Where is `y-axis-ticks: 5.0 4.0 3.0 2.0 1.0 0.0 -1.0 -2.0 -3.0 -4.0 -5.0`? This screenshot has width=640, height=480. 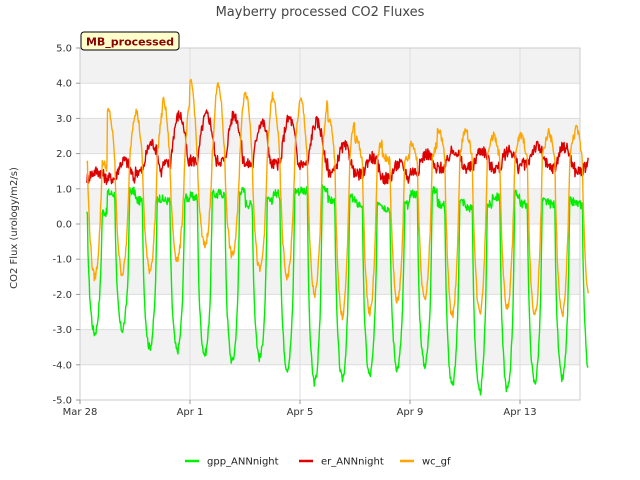
y-axis-ticks: 5.0 4.0 3.0 2.0 1.0 0.0 -1.0 -2.0 -3.0 -4.0 -5.0 is located at coordinates (66, 225).